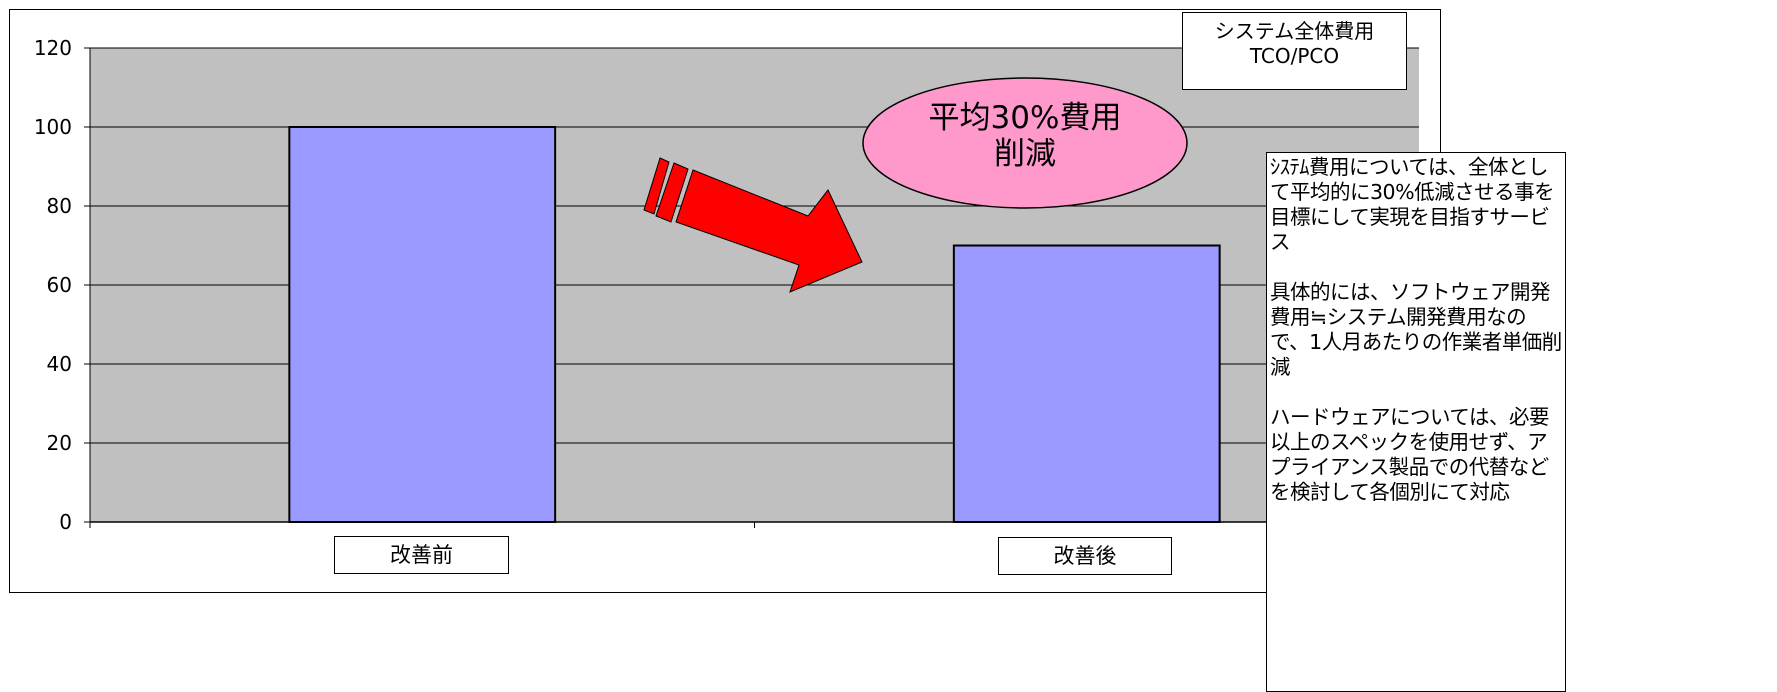  I want to click on decorations, so click(915, 185).